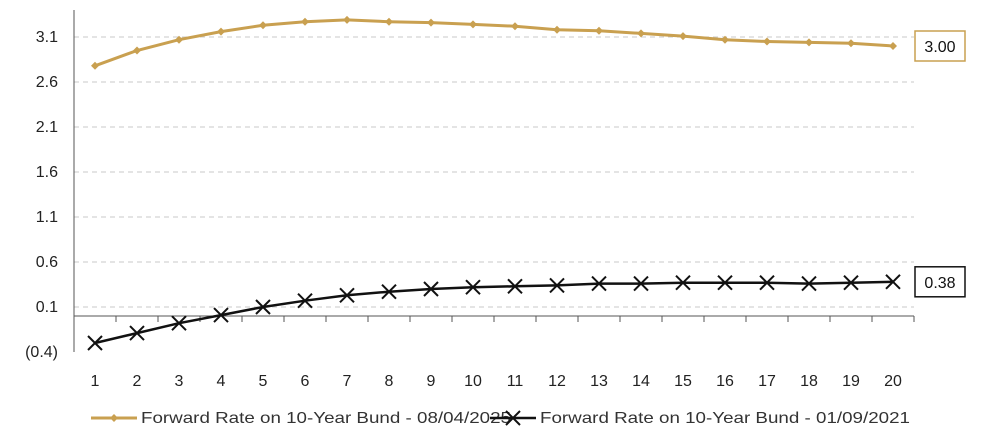 The width and height of the screenshot is (986, 437). Describe the element at coordinates (641, 381) in the screenshot. I see `x-tick-label: 14` at that location.